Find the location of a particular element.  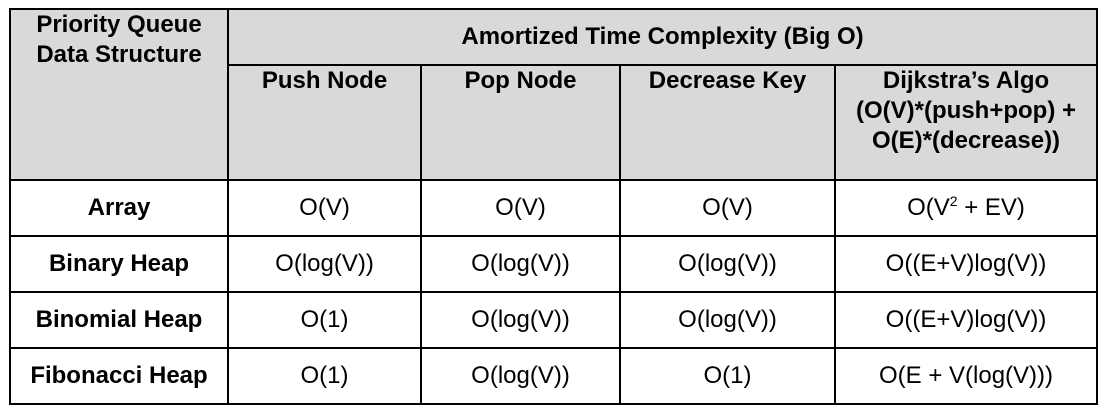

row-header-binary-heap: Binary Heap is located at coordinates (119, 264).